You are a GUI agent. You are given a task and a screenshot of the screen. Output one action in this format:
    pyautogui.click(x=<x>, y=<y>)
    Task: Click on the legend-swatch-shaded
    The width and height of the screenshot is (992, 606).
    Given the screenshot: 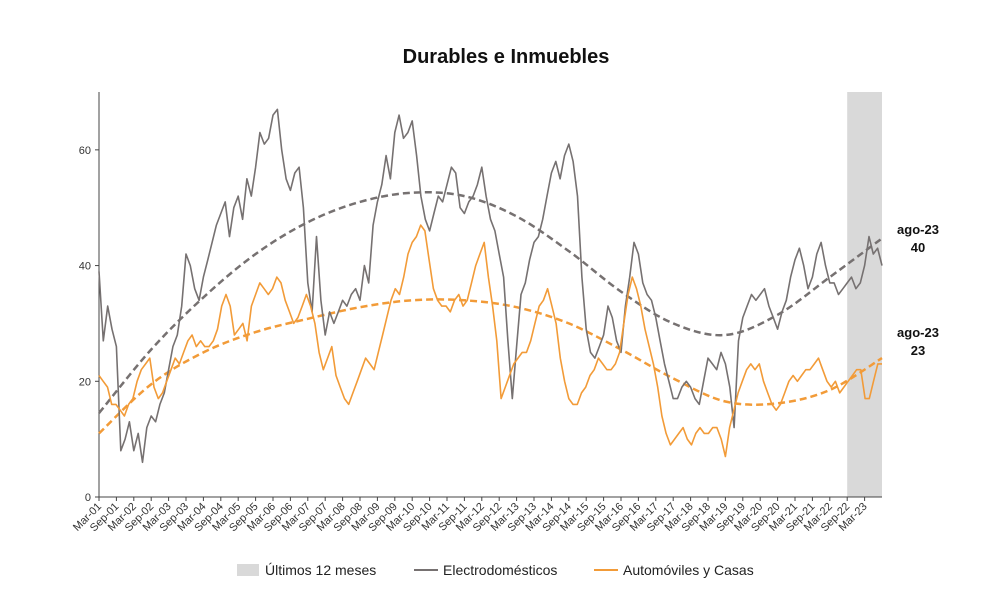 What is the action you would take?
    pyautogui.click(x=248, y=570)
    